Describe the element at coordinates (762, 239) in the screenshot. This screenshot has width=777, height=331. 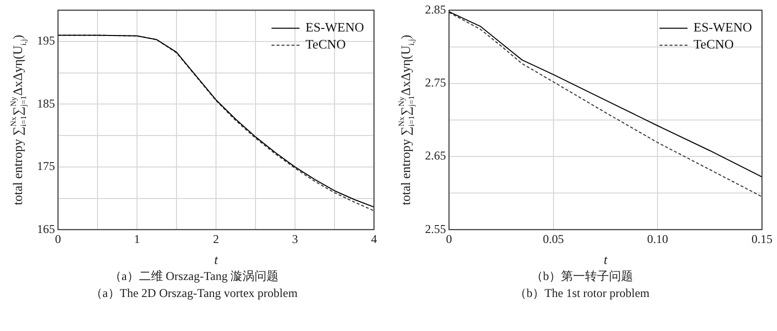
I see `x-tick-label: 0.15` at that location.